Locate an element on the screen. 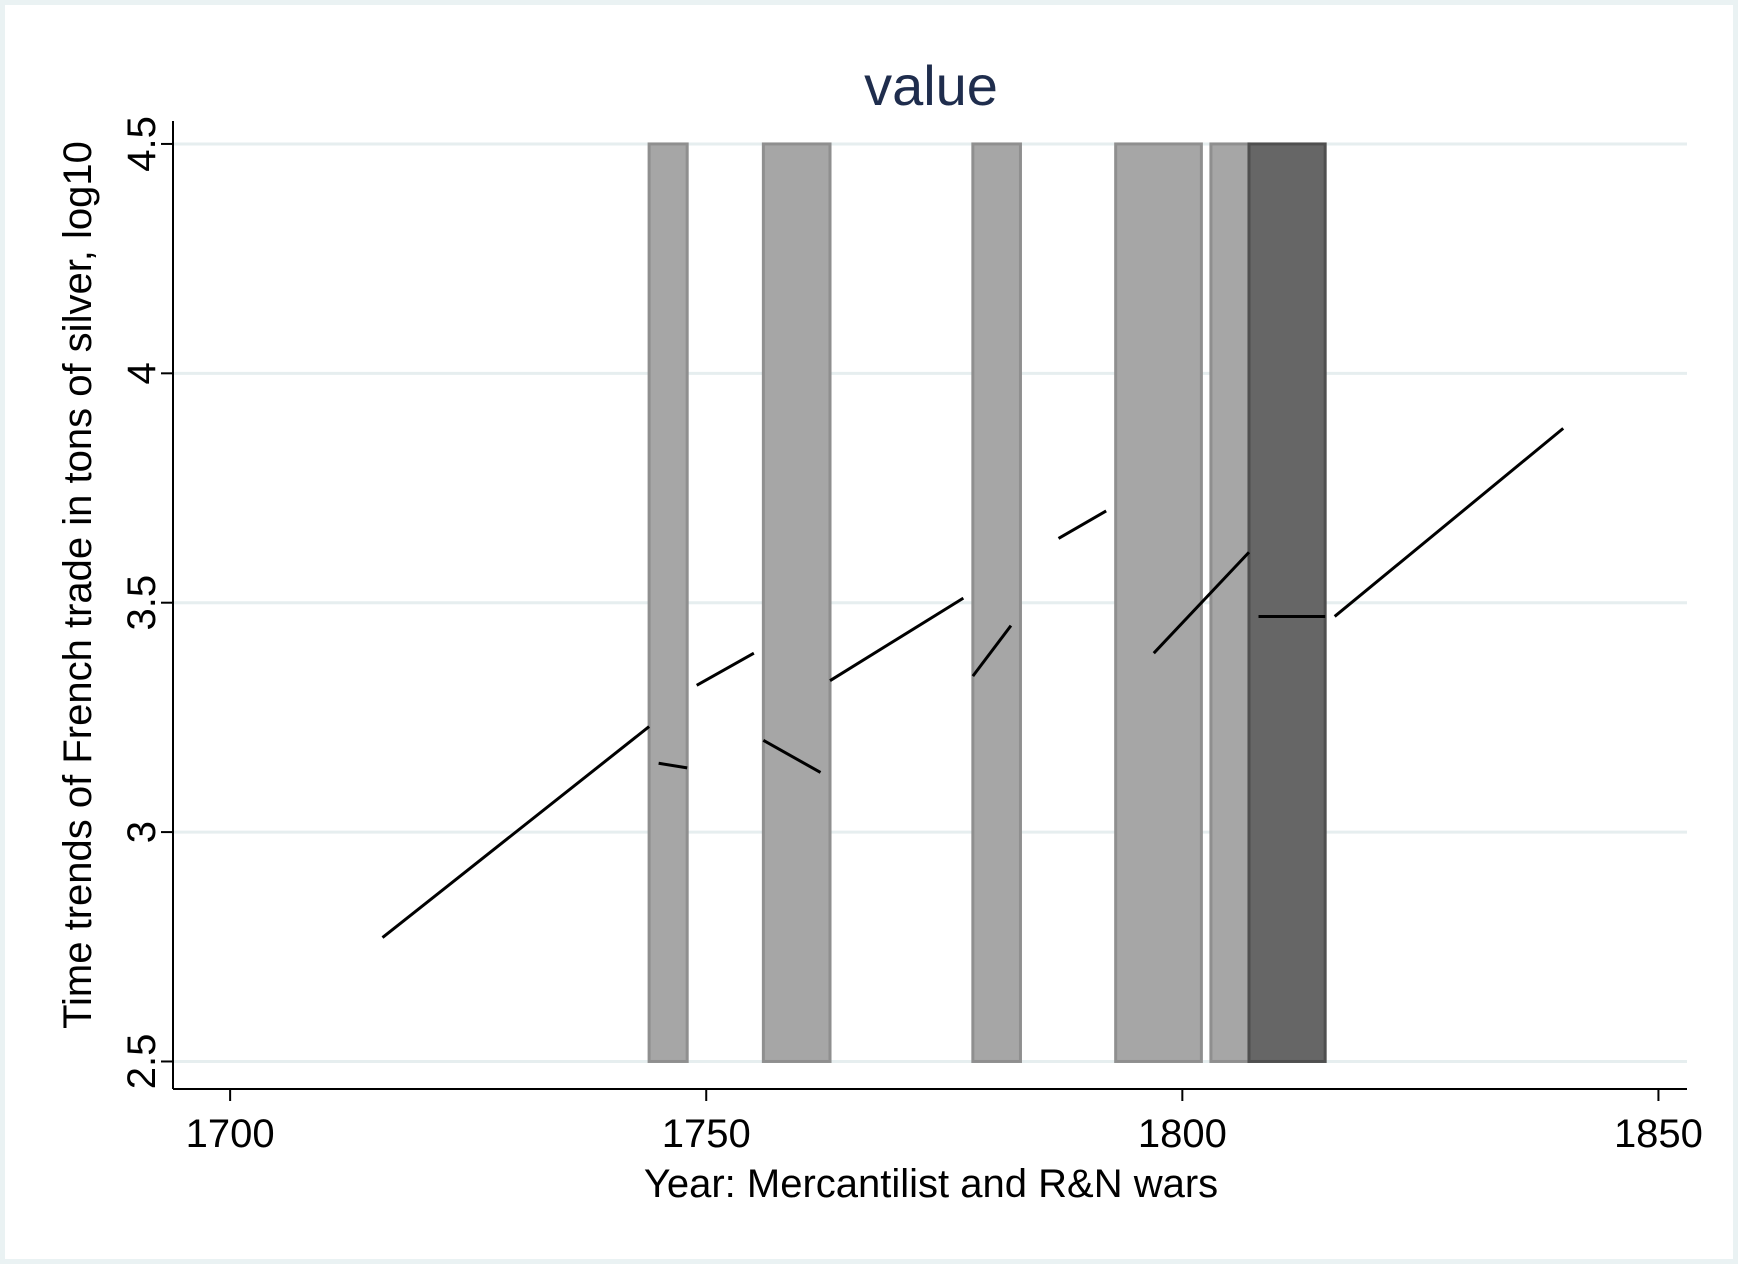 This screenshot has width=1738, height=1264. y-tick-label: 4.5 is located at coordinates (142, 144).